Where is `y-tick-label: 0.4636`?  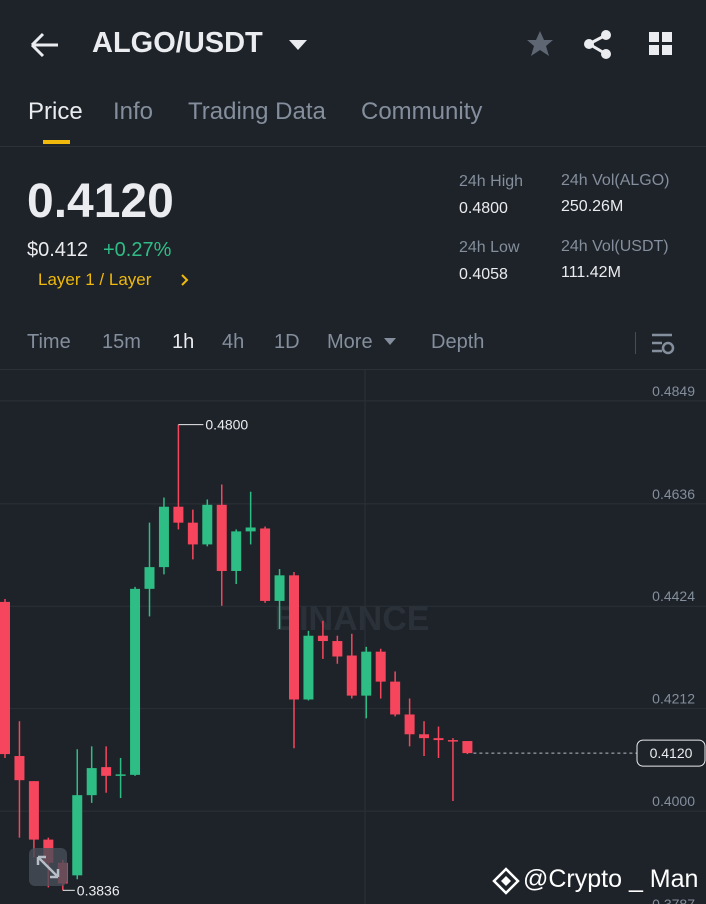
y-tick-label: 0.4636 is located at coordinates (673, 494).